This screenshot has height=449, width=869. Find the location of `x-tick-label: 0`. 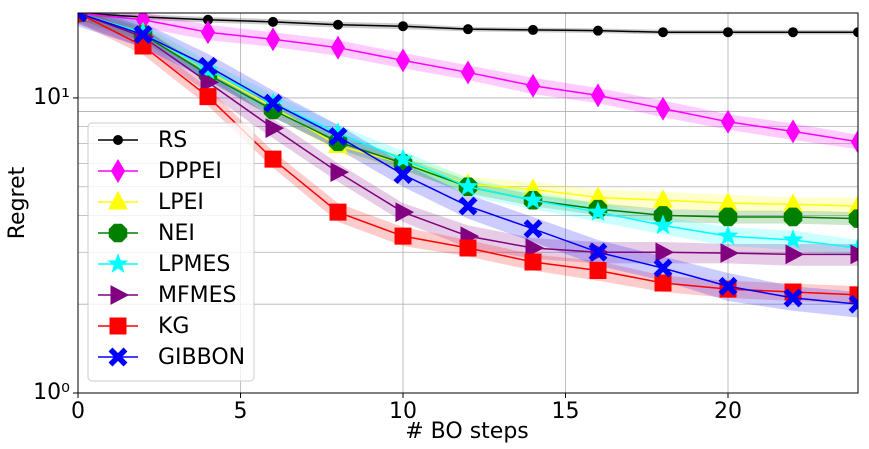

x-tick-label: 0 is located at coordinates (78, 411).